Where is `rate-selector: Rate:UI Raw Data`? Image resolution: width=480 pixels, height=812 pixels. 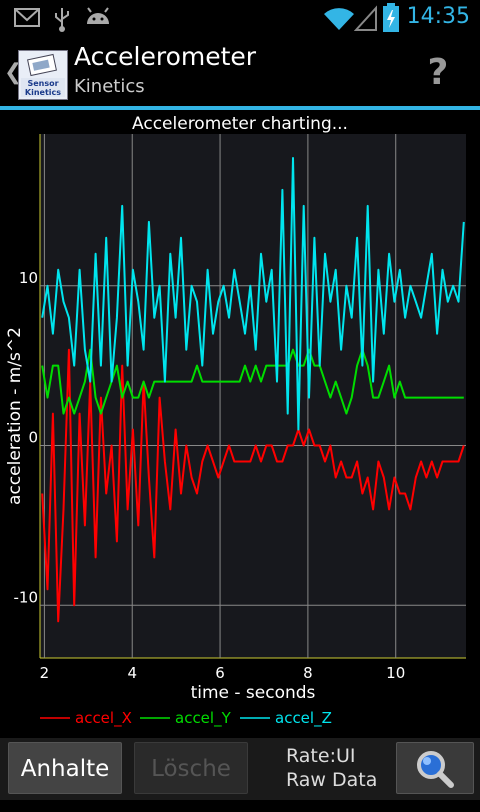 rate-selector: Rate:UI Raw Data is located at coordinates (336, 768).